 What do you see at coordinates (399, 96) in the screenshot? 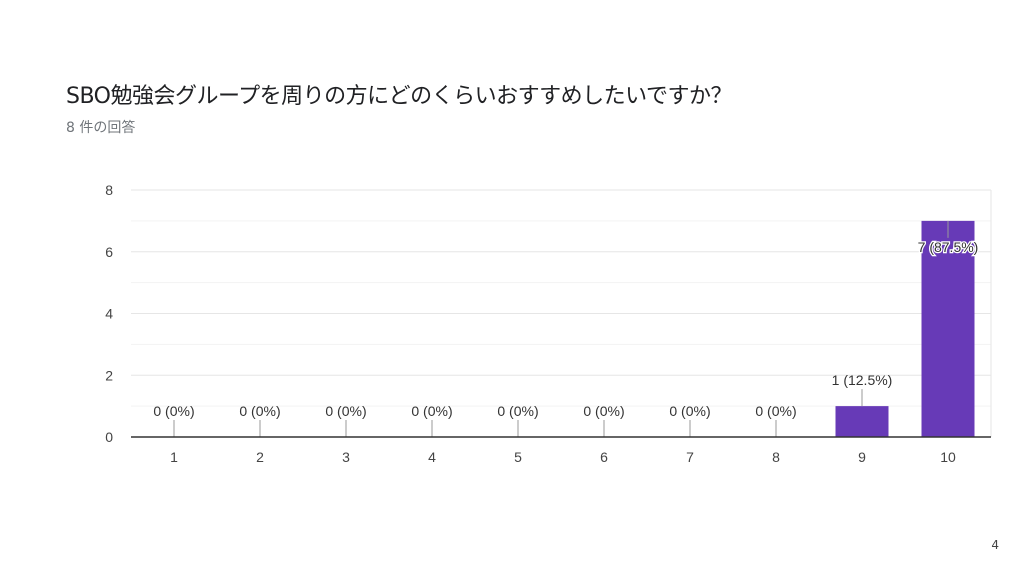
I see `question-title: SBO勉強会グループを周りの方にどのくらいおすすめしたいですか？` at bounding box center [399, 96].